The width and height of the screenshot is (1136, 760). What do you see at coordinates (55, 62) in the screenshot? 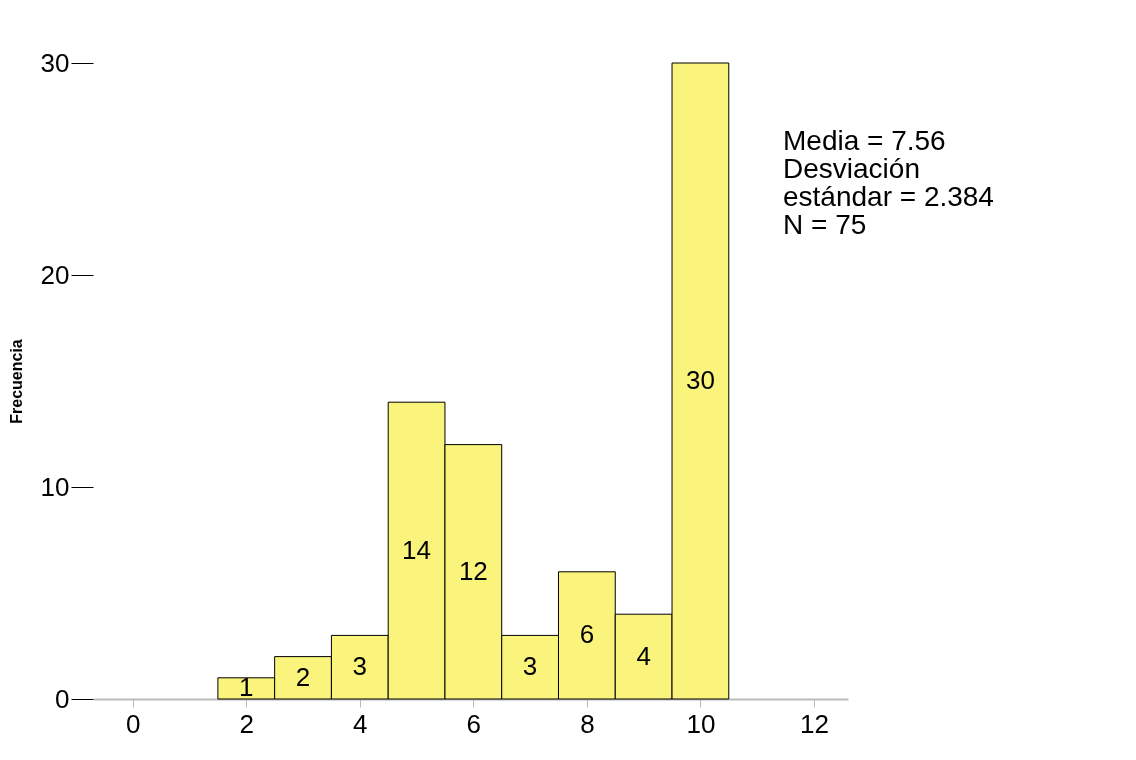
I see `y-tick-label: 30` at bounding box center [55, 62].